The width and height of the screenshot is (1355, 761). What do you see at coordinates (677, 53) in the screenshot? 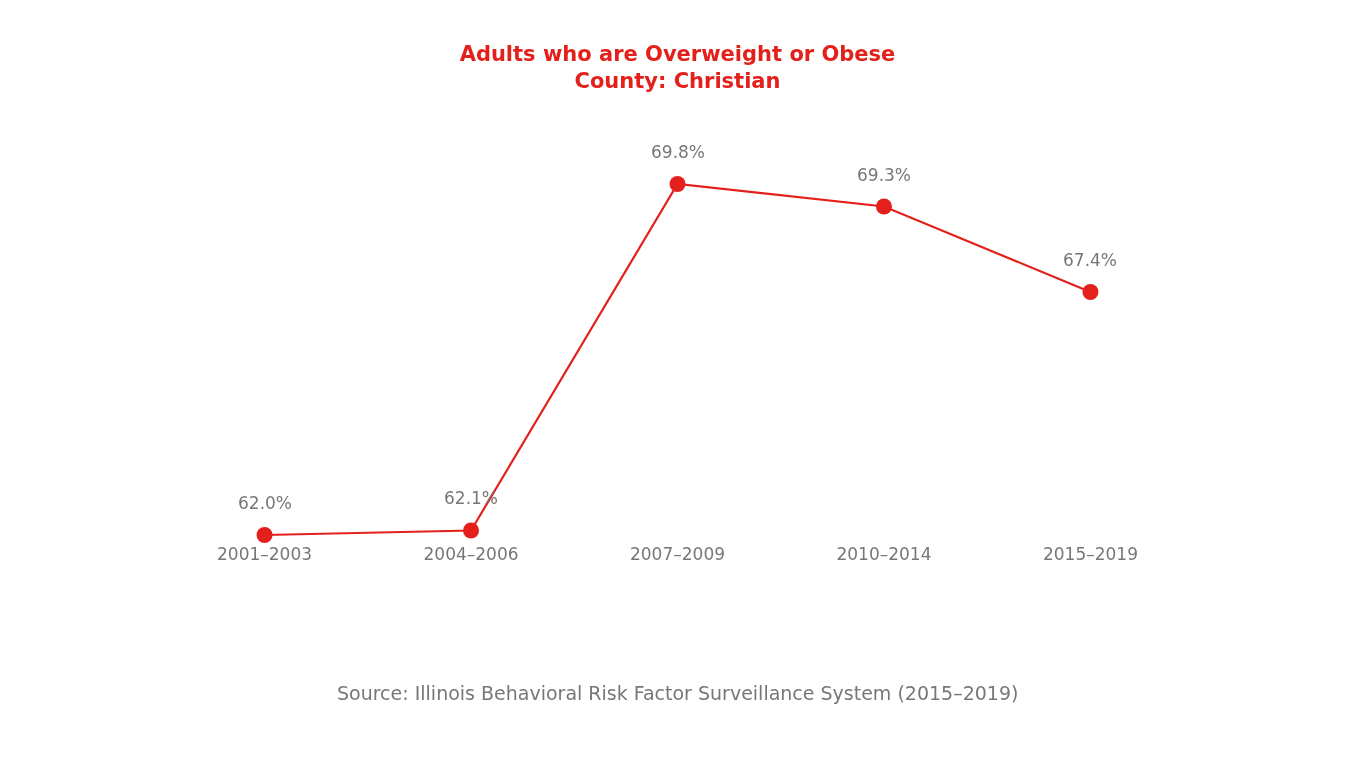
I see `chart-title: Adults who are Overweight or Obese` at bounding box center [677, 53].